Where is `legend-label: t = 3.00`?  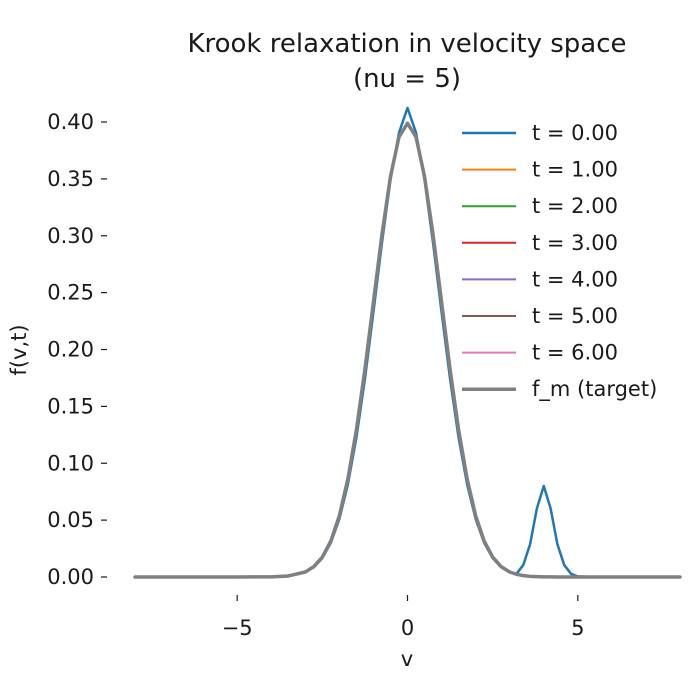 legend-label: t = 3.00 is located at coordinates (575, 243).